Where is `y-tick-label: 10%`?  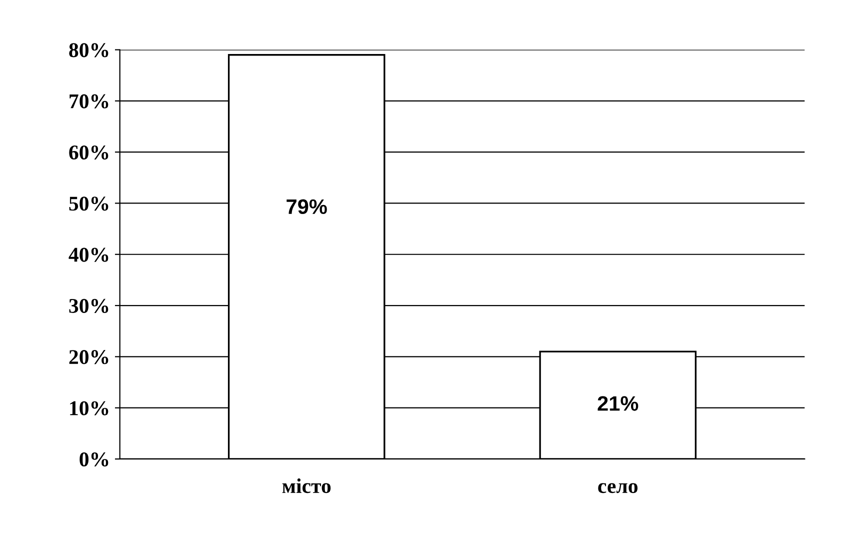
y-tick-label: 10% is located at coordinates (89, 408).